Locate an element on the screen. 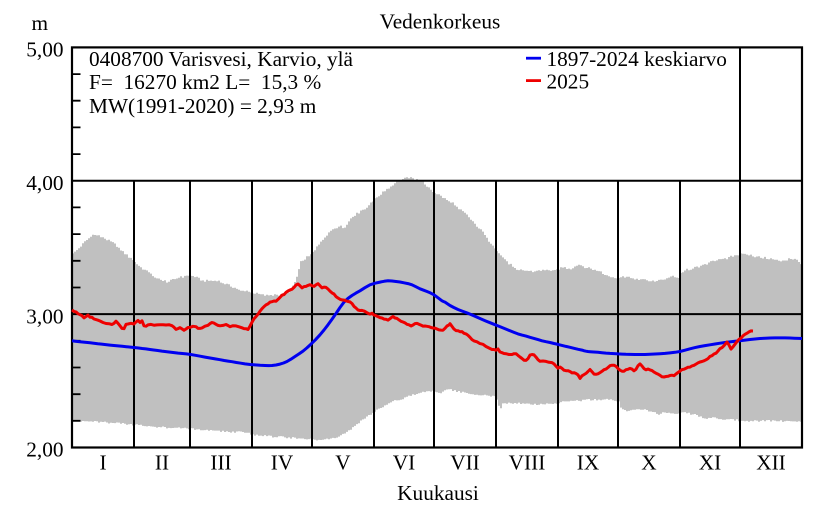 The width and height of the screenshot is (840, 525). svg-text: Vedenkorkeus is located at coordinates (440, 22).